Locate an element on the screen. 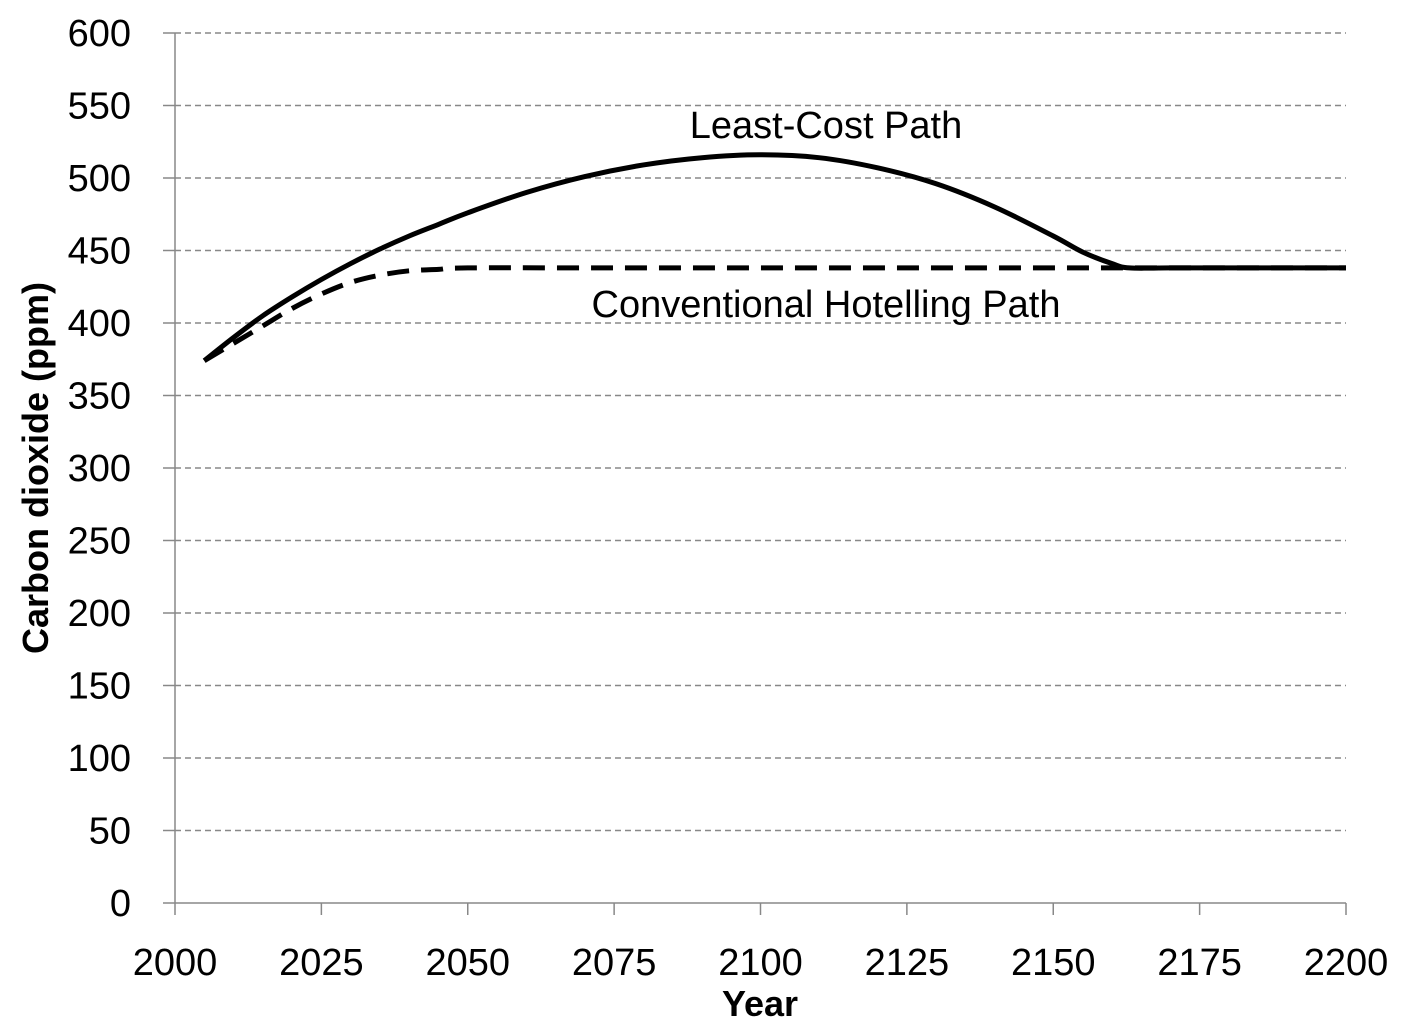 Image resolution: width=1421 pixels, height=1032 pixels. series-line-conventional-hotelling-path is located at coordinates (774, 314).